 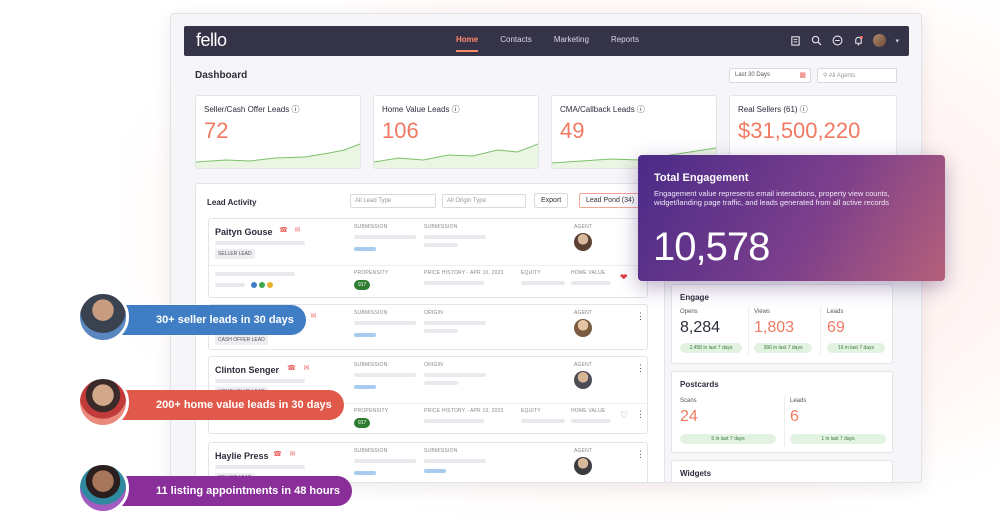 I want to click on stat-label: CMA/Callback Leads ⓘ, so click(x=602, y=109).